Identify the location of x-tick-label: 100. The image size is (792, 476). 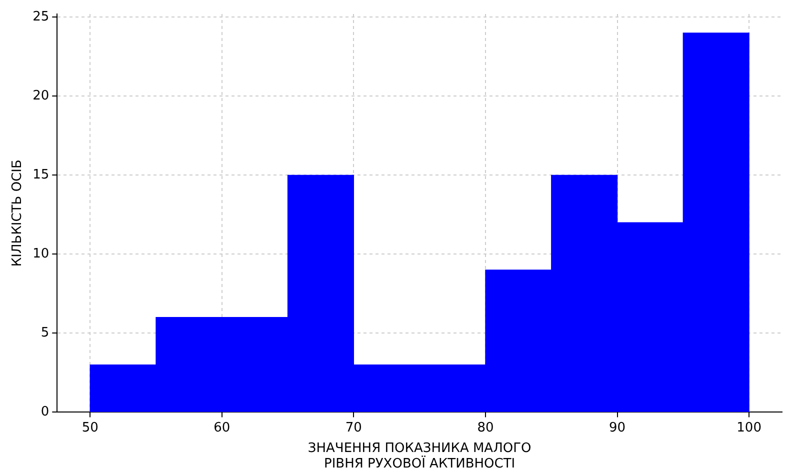
(749, 428).